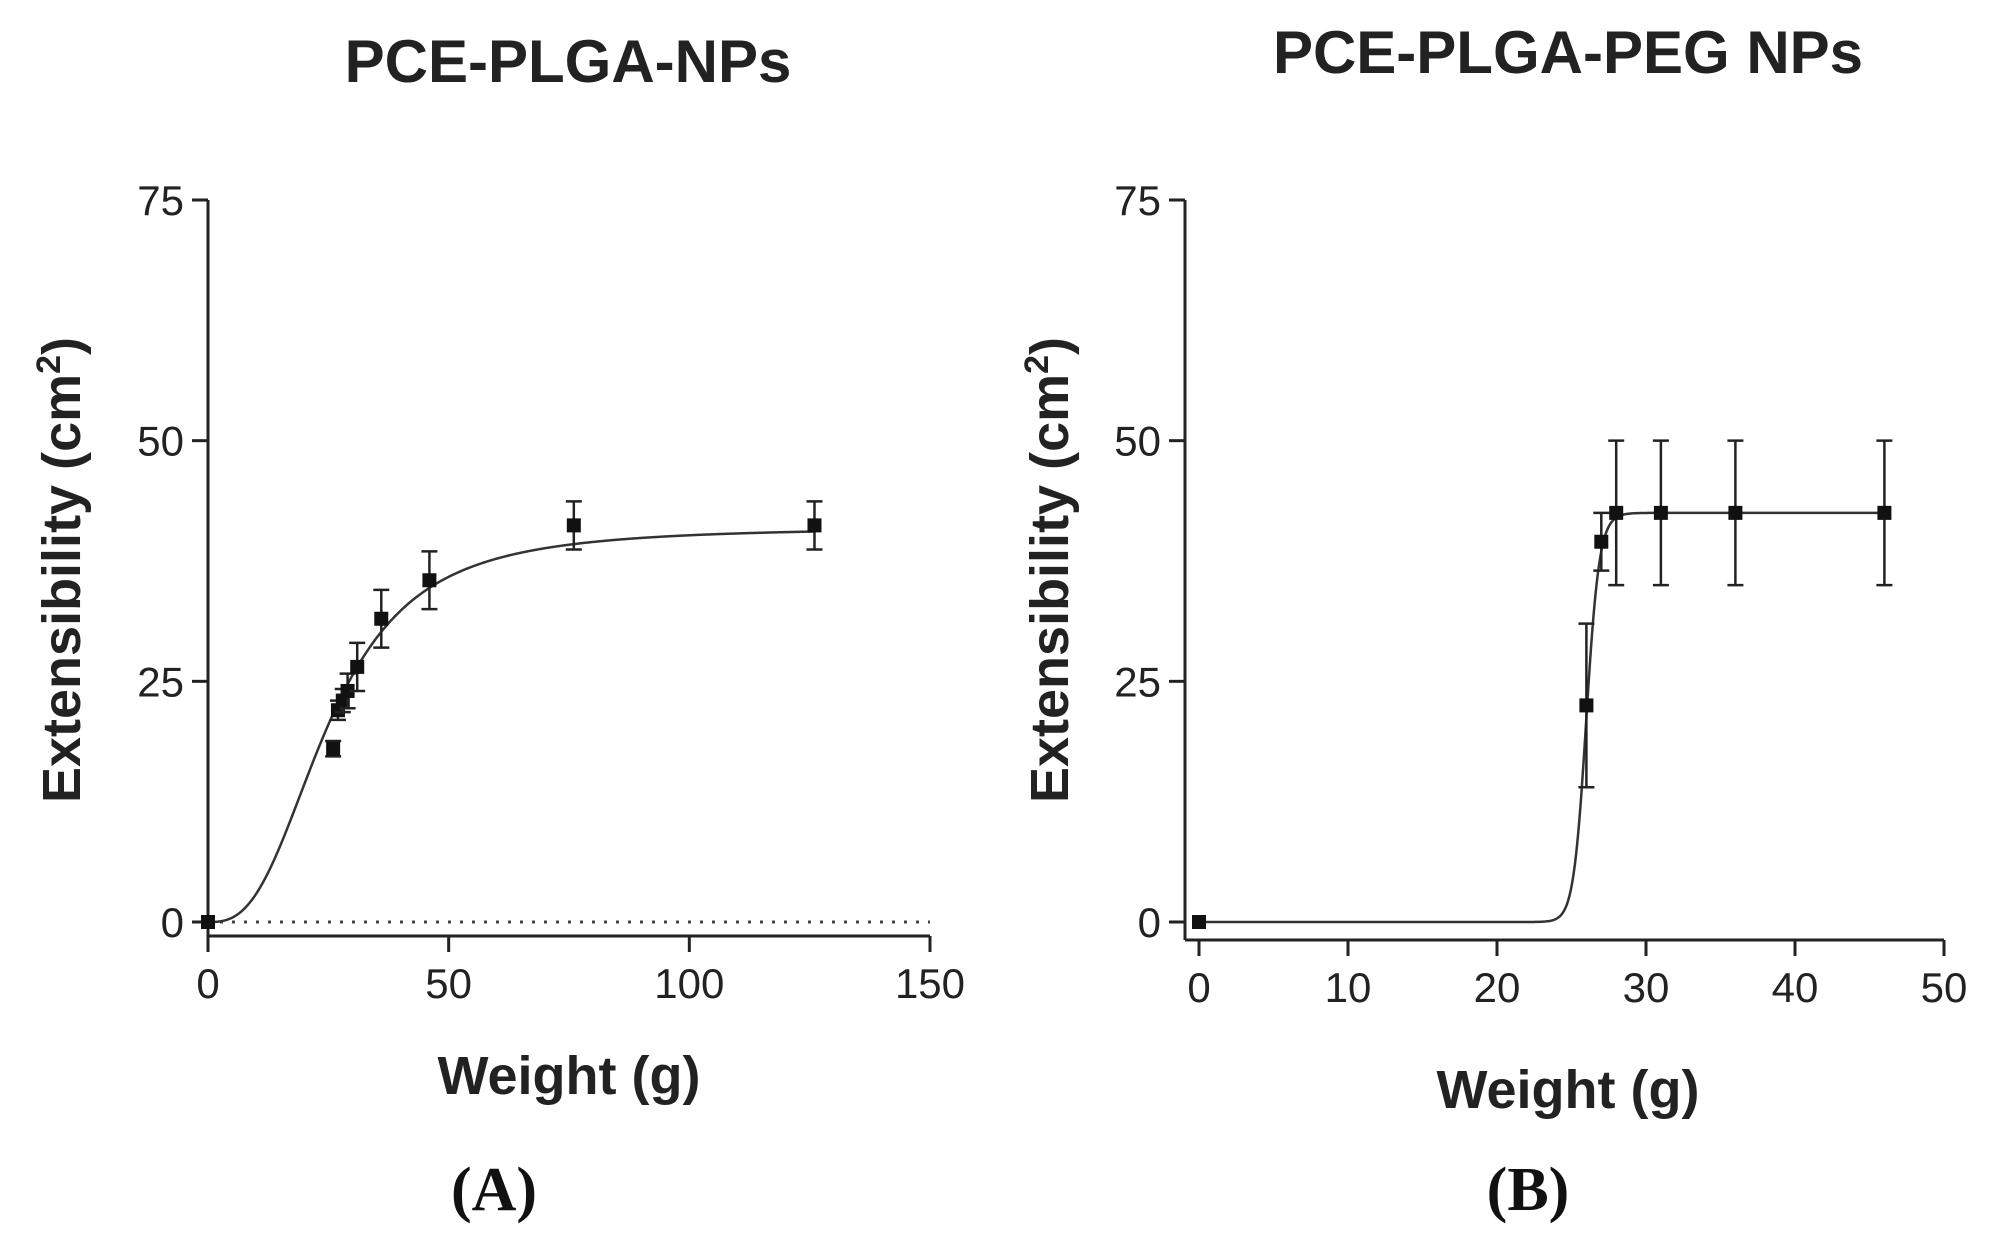 Image resolution: width=1989 pixels, height=1245 pixels. I want to click on chart-a-x-tick-label: 100, so click(689, 983).